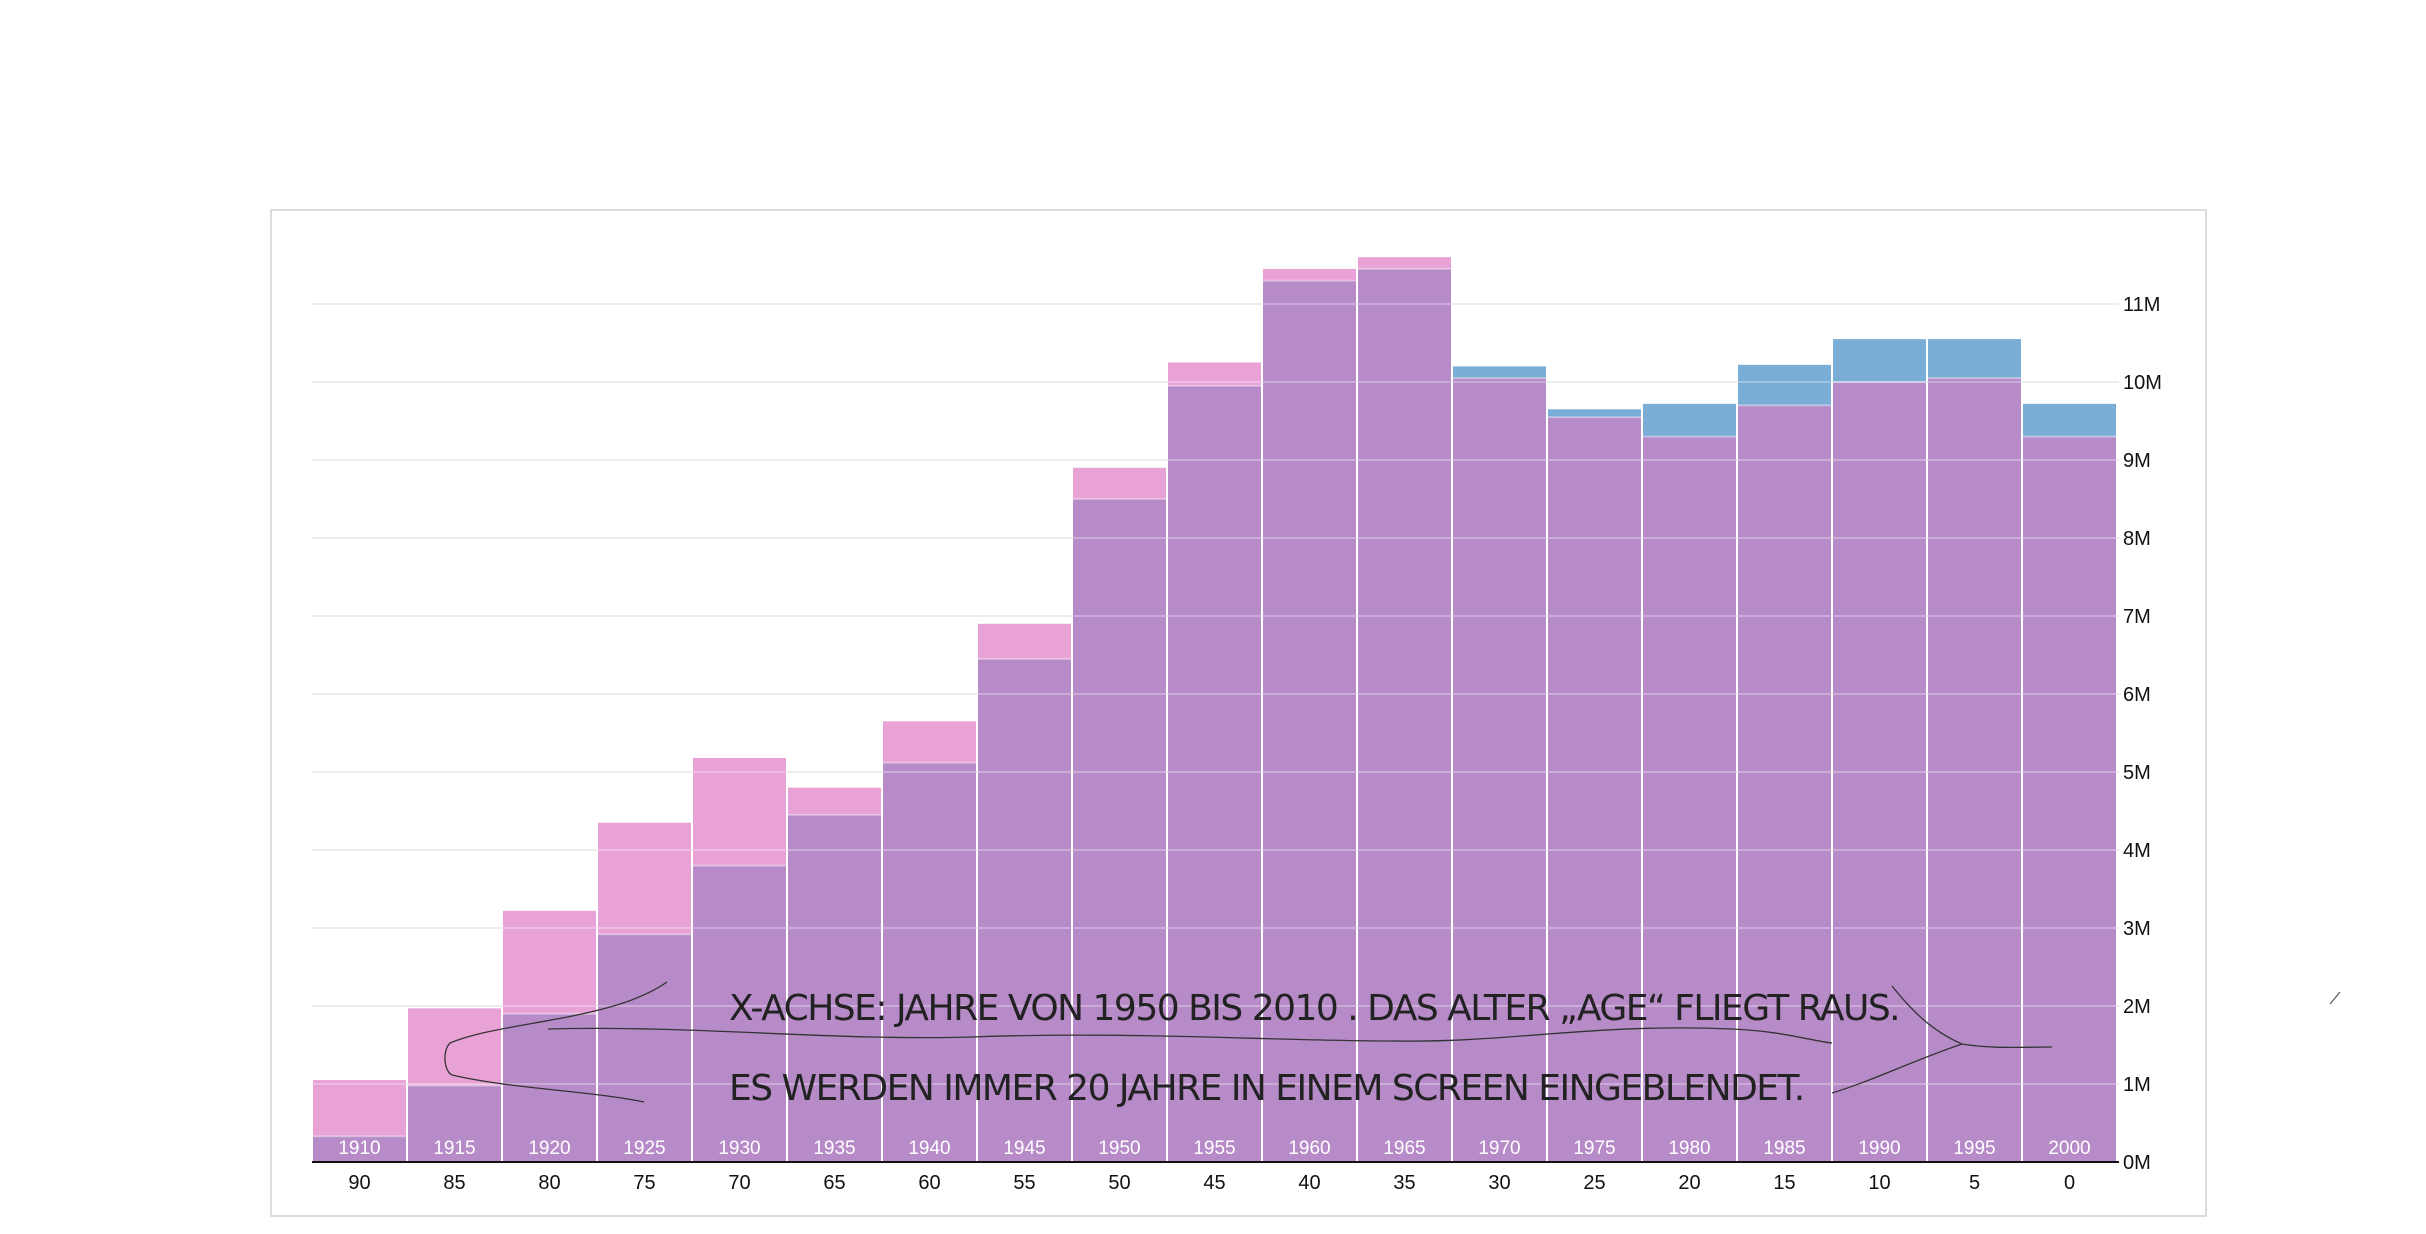  I want to click on y-tick-label: 6M, so click(2137, 695).